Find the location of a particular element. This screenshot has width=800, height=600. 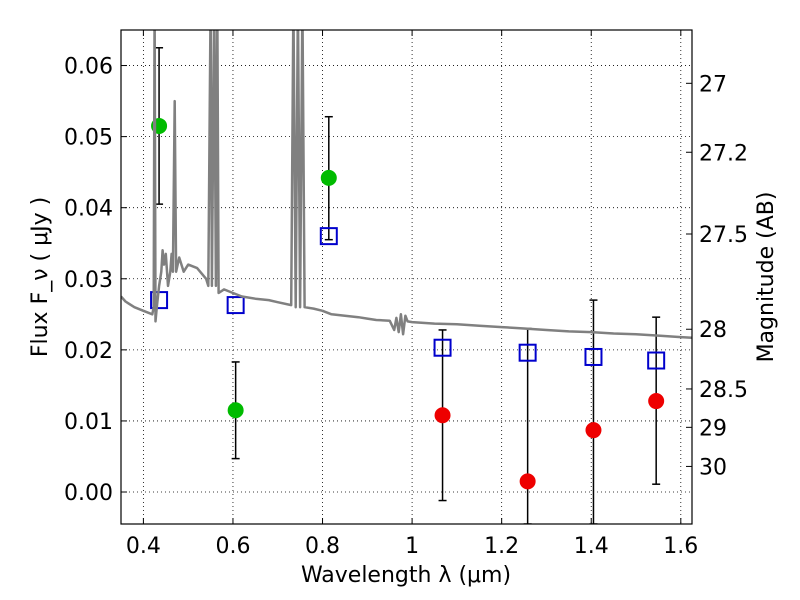

right-tick-label: 27 is located at coordinates (713, 84).